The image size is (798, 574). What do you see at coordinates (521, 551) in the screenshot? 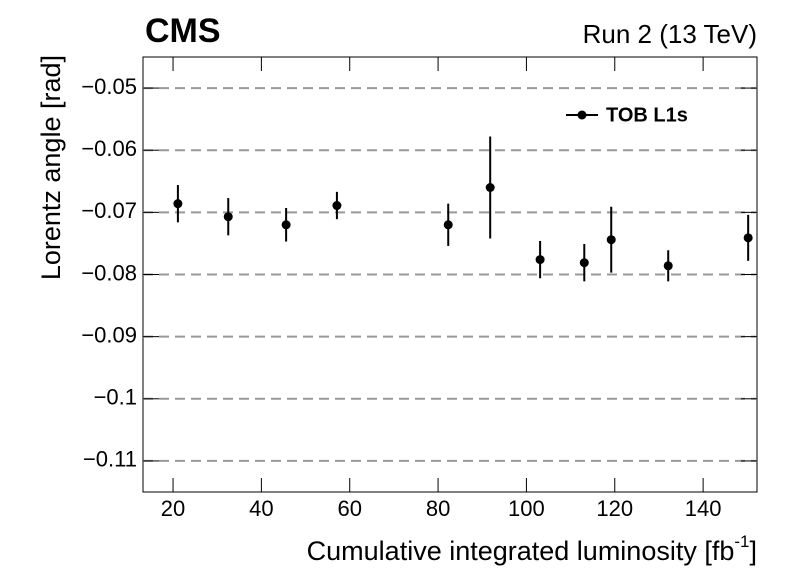
I see `x-axis-label-text: Cumulative integrated luminosity [fb` at bounding box center [521, 551].